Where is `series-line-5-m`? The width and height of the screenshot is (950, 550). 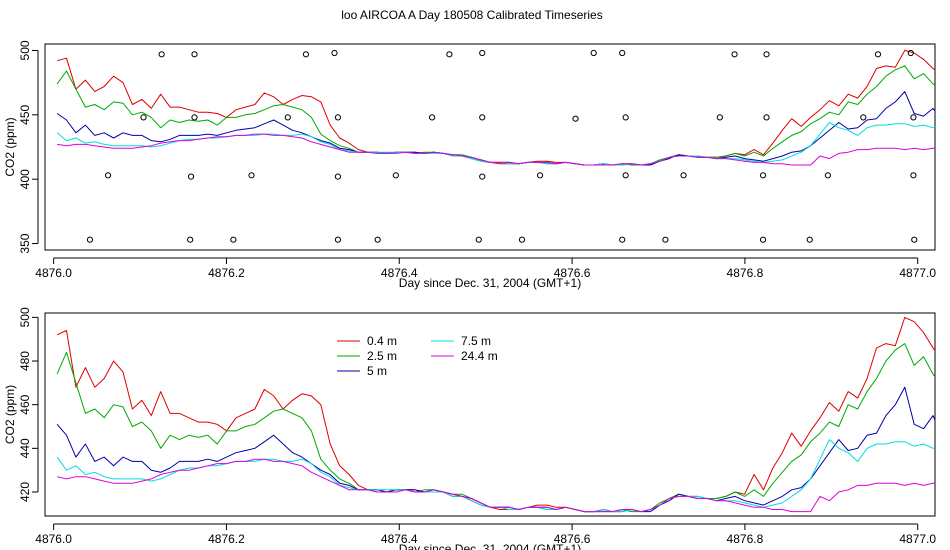
series-line-5-m is located at coordinates (495, 128).